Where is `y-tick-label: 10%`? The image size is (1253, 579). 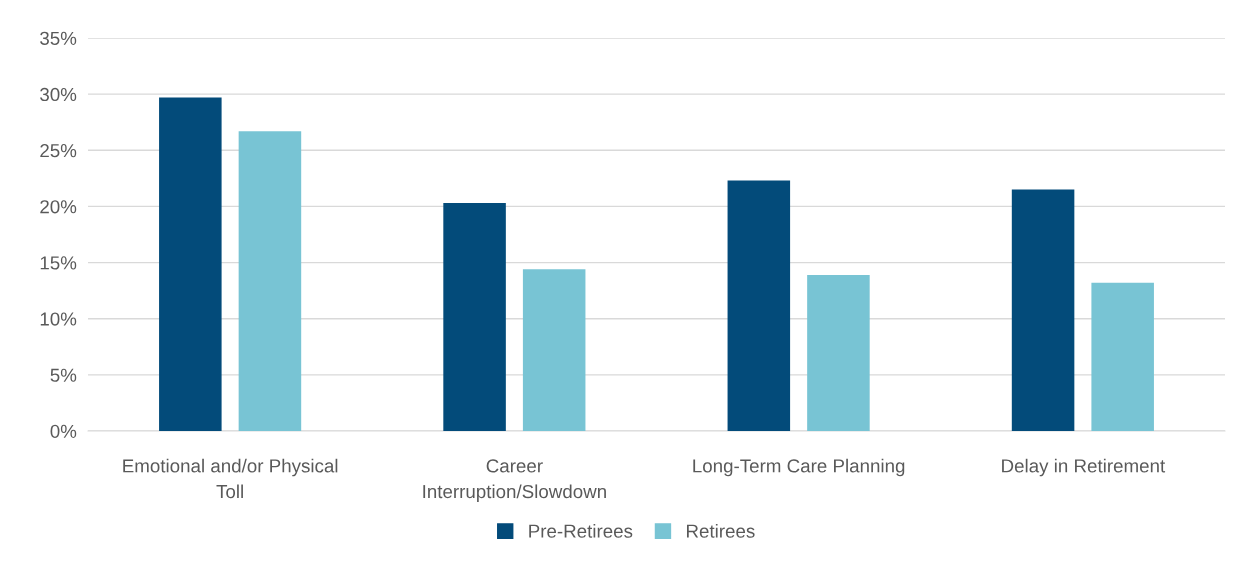 y-tick-label: 10% is located at coordinates (58, 319).